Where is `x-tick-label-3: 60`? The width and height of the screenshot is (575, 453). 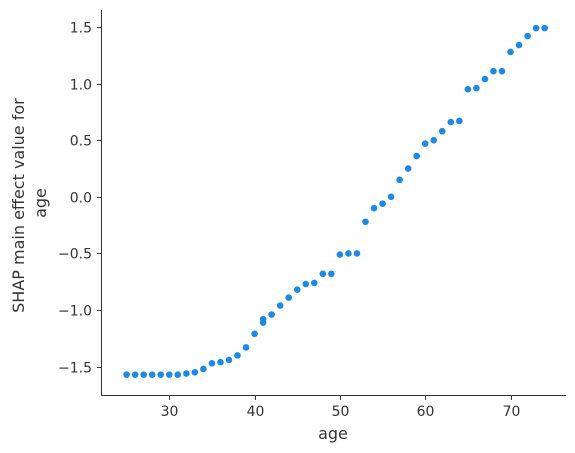 x-tick-label-3: 60 is located at coordinates (426, 412).